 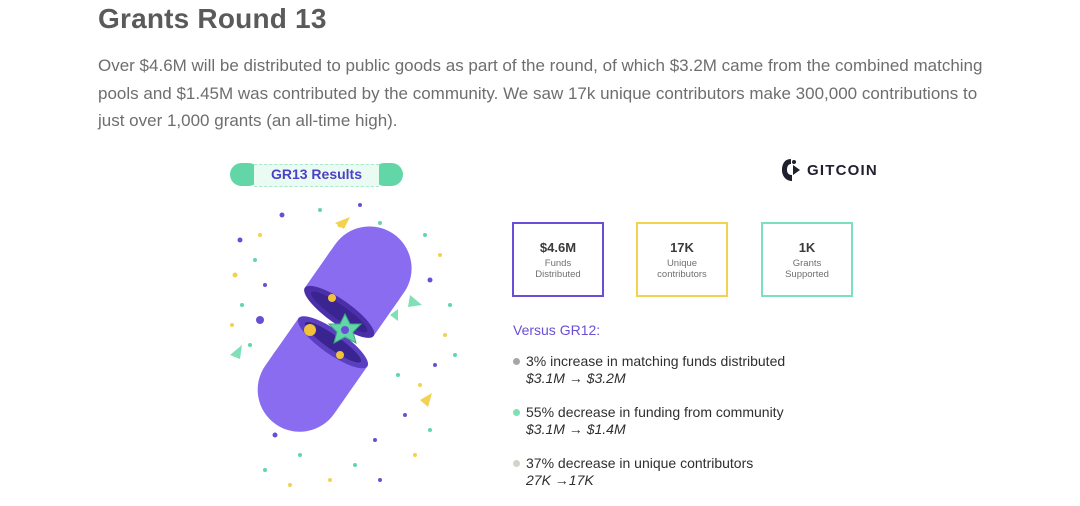 What do you see at coordinates (682, 263) in the screenshot?
I see `stat-label-line1: Unique` at bounding box center [682, 263].